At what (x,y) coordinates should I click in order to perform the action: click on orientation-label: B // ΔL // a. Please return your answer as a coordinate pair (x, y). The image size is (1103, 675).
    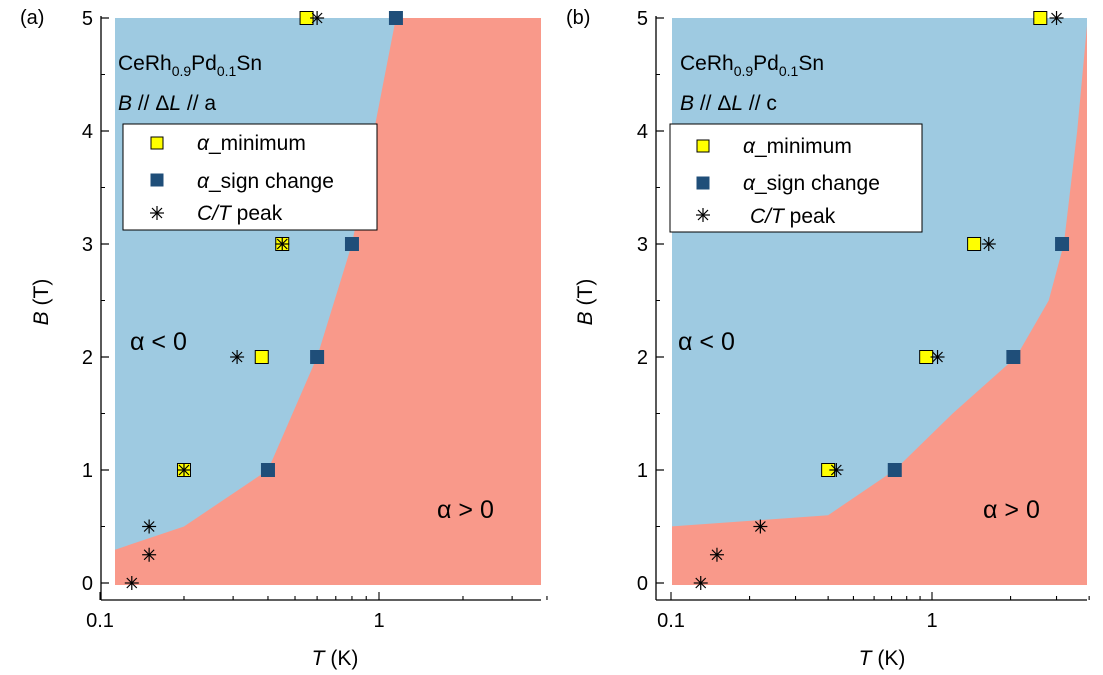
    Looking at the image, I should click on (167, 103).